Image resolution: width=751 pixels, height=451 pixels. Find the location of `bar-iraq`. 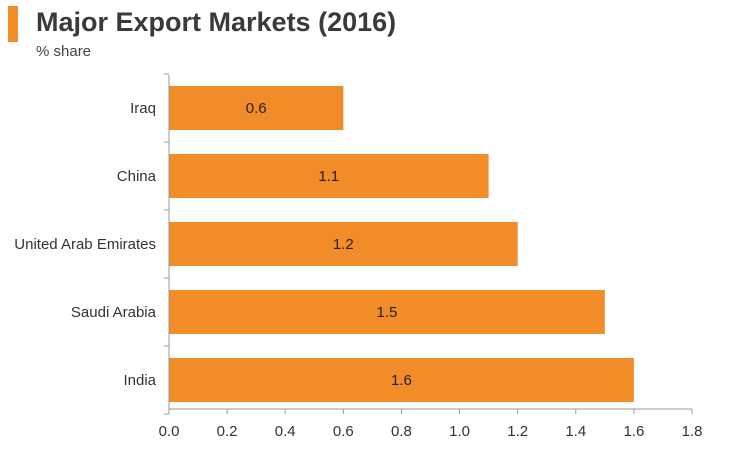

bar-iraq is located at coordinates (256, 108).